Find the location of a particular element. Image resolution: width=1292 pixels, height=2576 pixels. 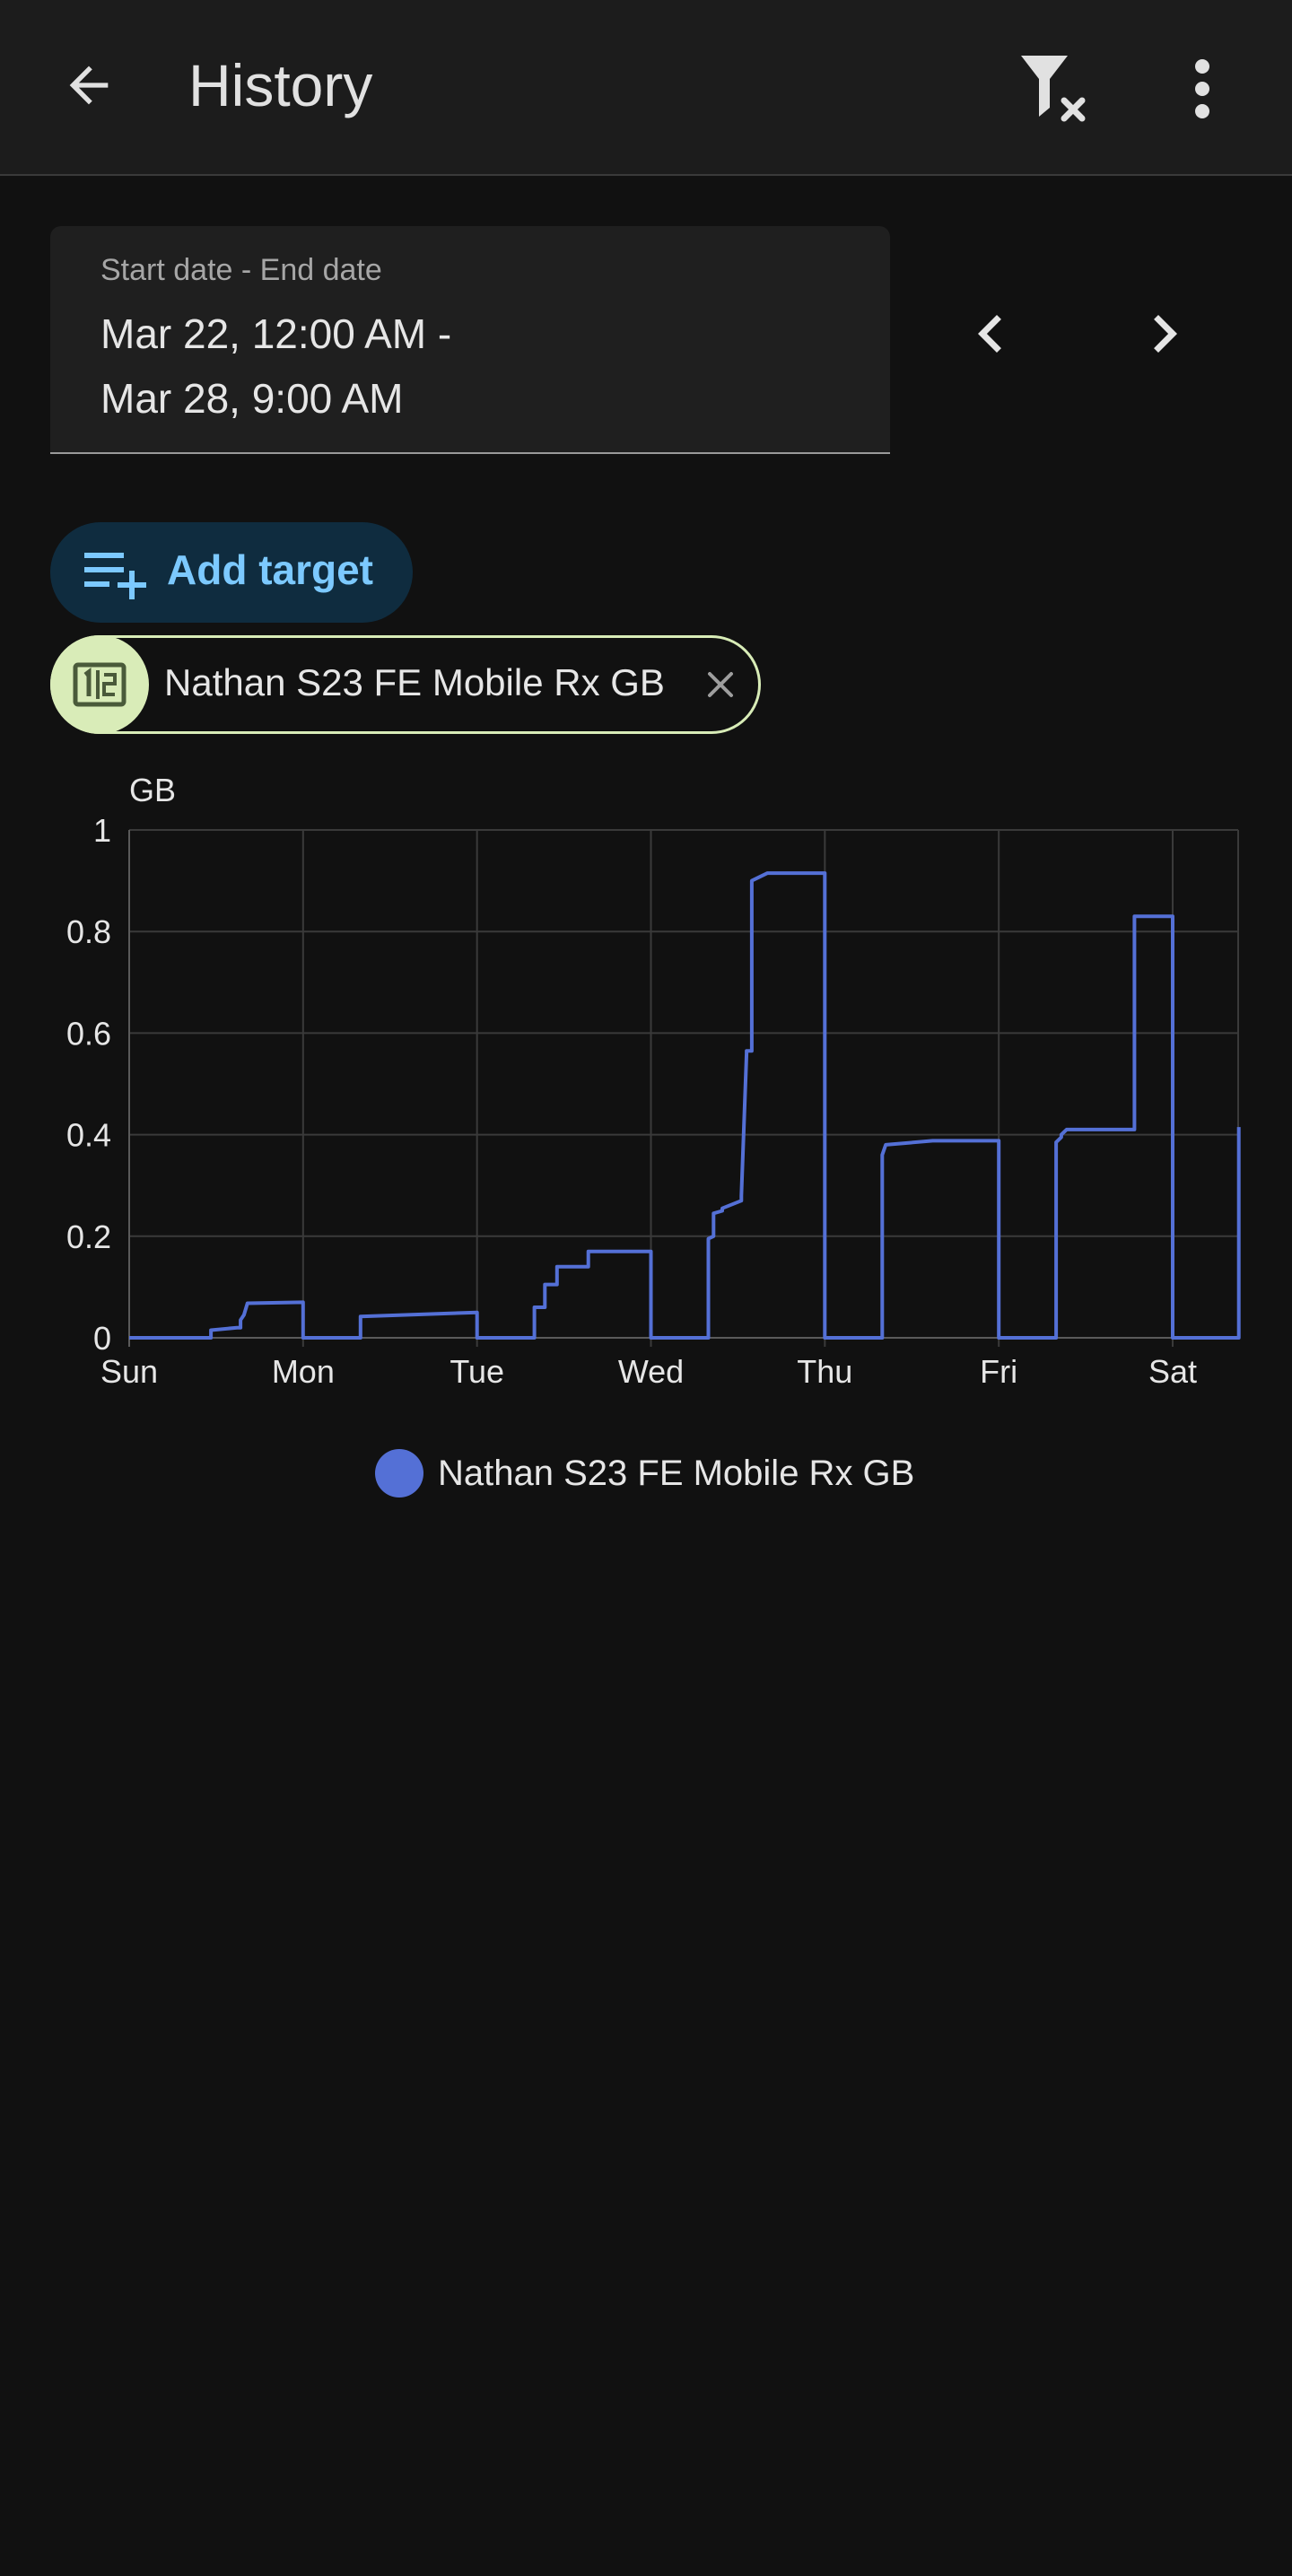

previous-period-button is located at coordinates (991, 333).